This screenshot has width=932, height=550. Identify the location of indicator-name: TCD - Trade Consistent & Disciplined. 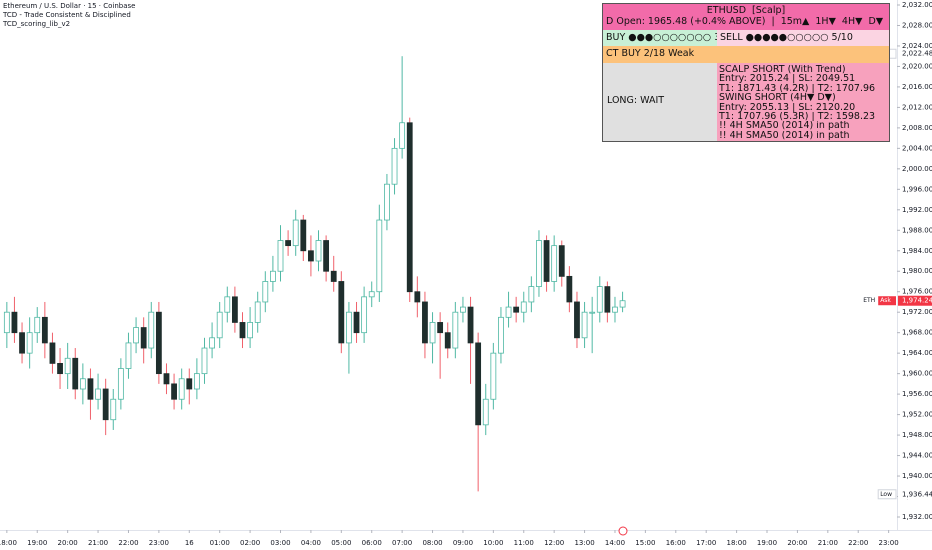
(67, 15).